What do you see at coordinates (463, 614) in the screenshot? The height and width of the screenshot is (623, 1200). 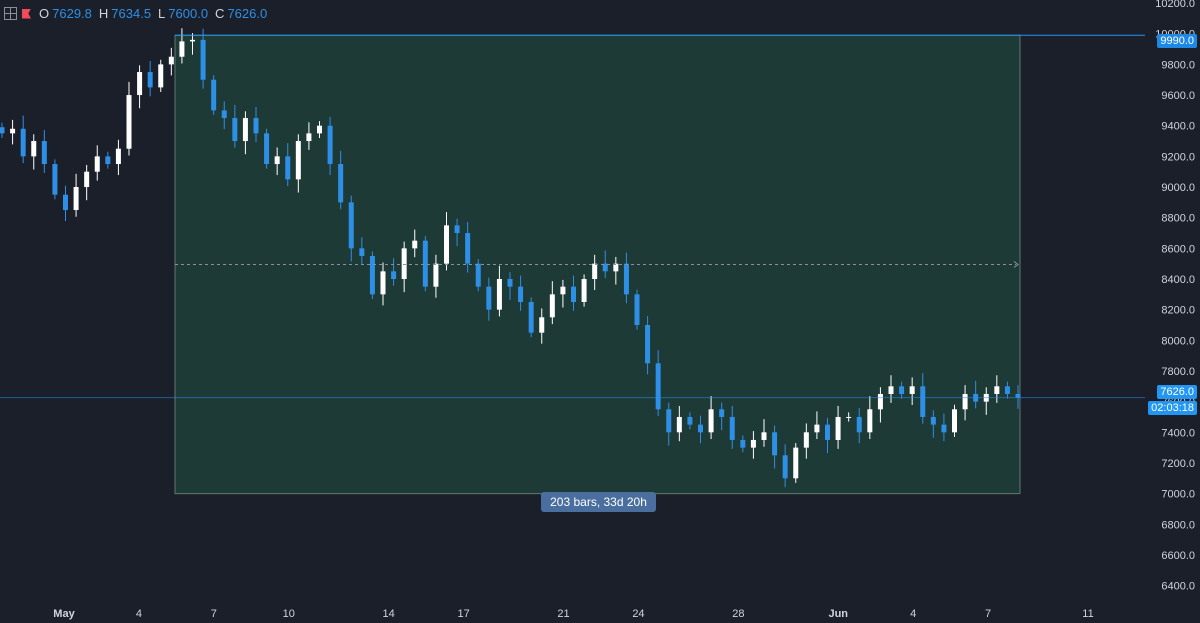 I see `time-tick-label: 17` at bounding box center [463, 614].